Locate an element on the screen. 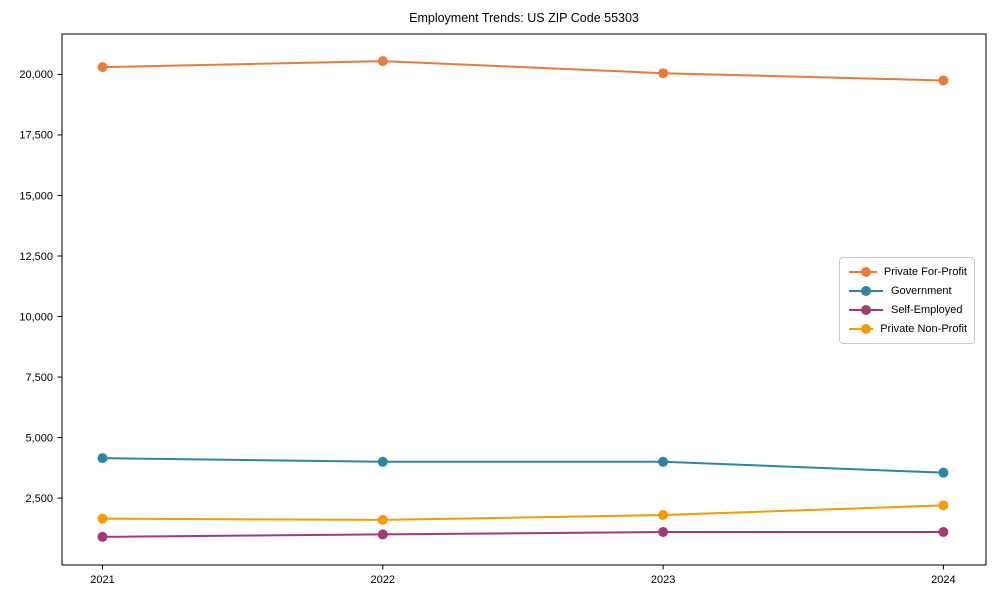 This screenshot has height=600, width=1000. legend-item: Private For-Profit is located at coordinates (907, 272).